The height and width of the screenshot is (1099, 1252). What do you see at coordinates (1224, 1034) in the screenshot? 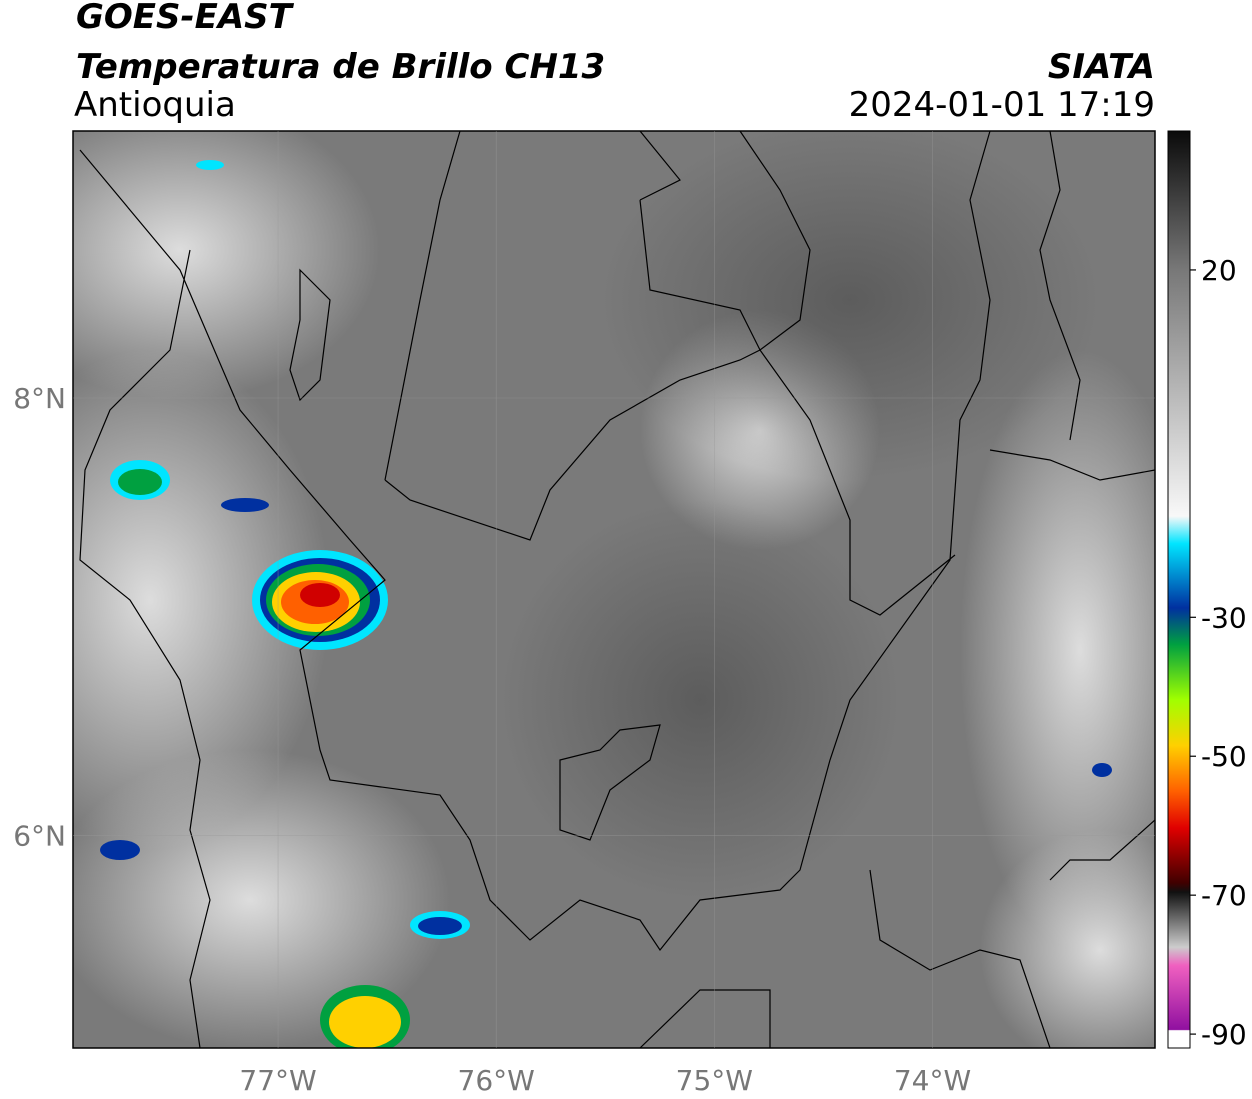
I see `colorbar-tick-label: -90` at bounding box center [1224, 1034].